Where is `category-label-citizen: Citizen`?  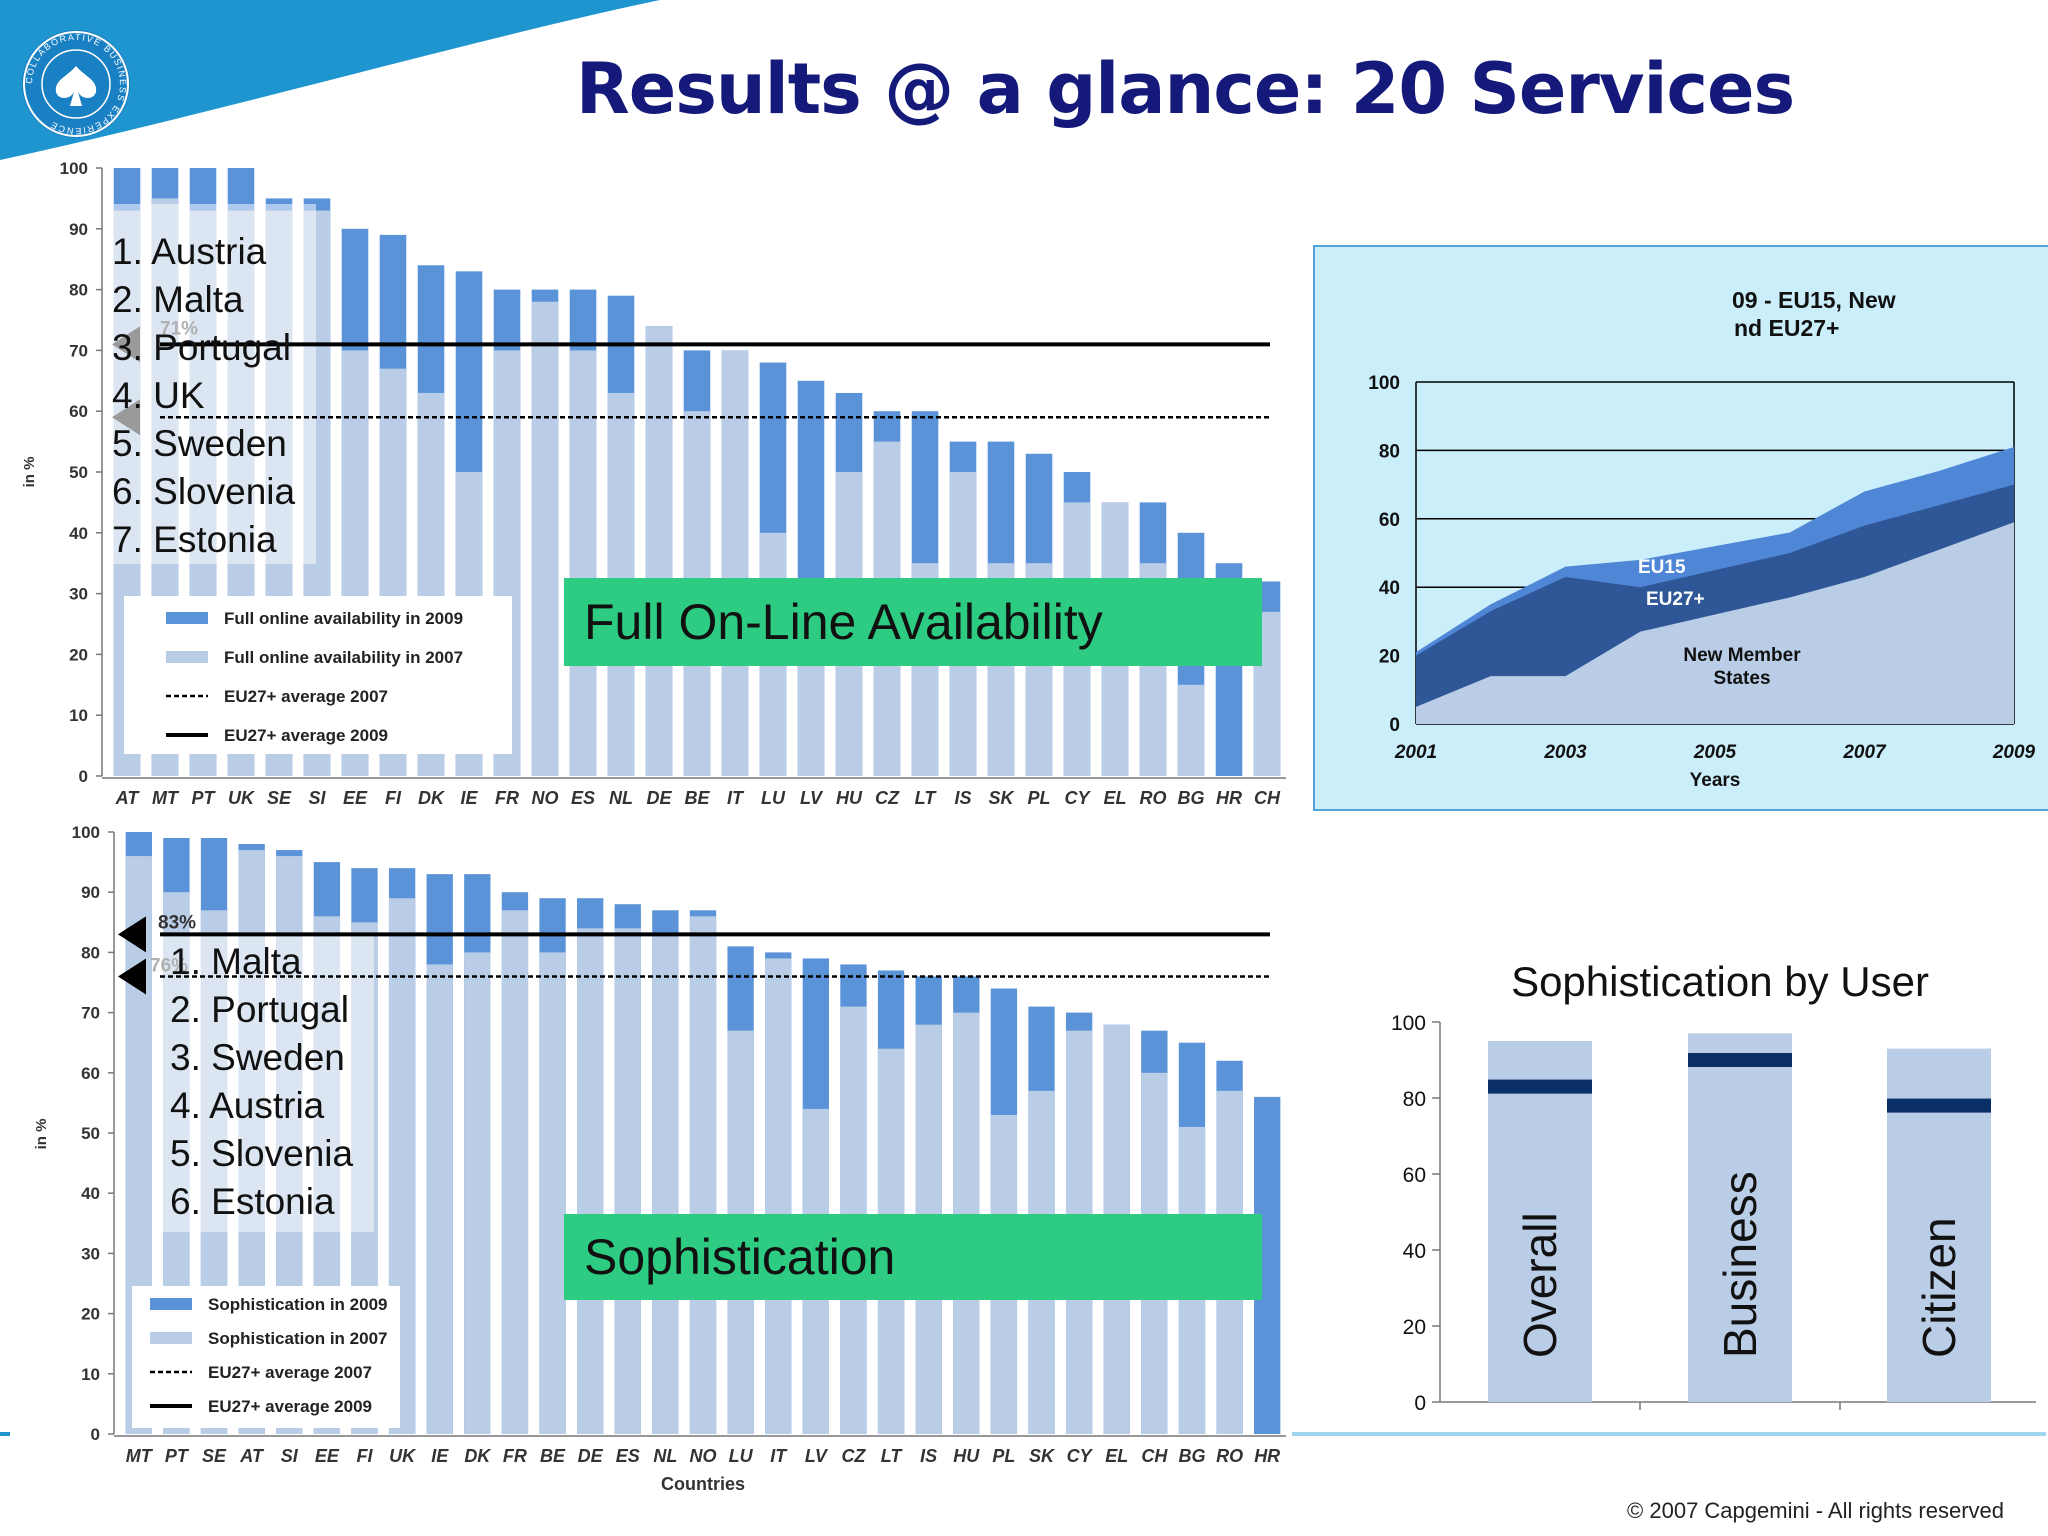
category-label-citizen: Citizen is located at coordinates (1939, 1287).